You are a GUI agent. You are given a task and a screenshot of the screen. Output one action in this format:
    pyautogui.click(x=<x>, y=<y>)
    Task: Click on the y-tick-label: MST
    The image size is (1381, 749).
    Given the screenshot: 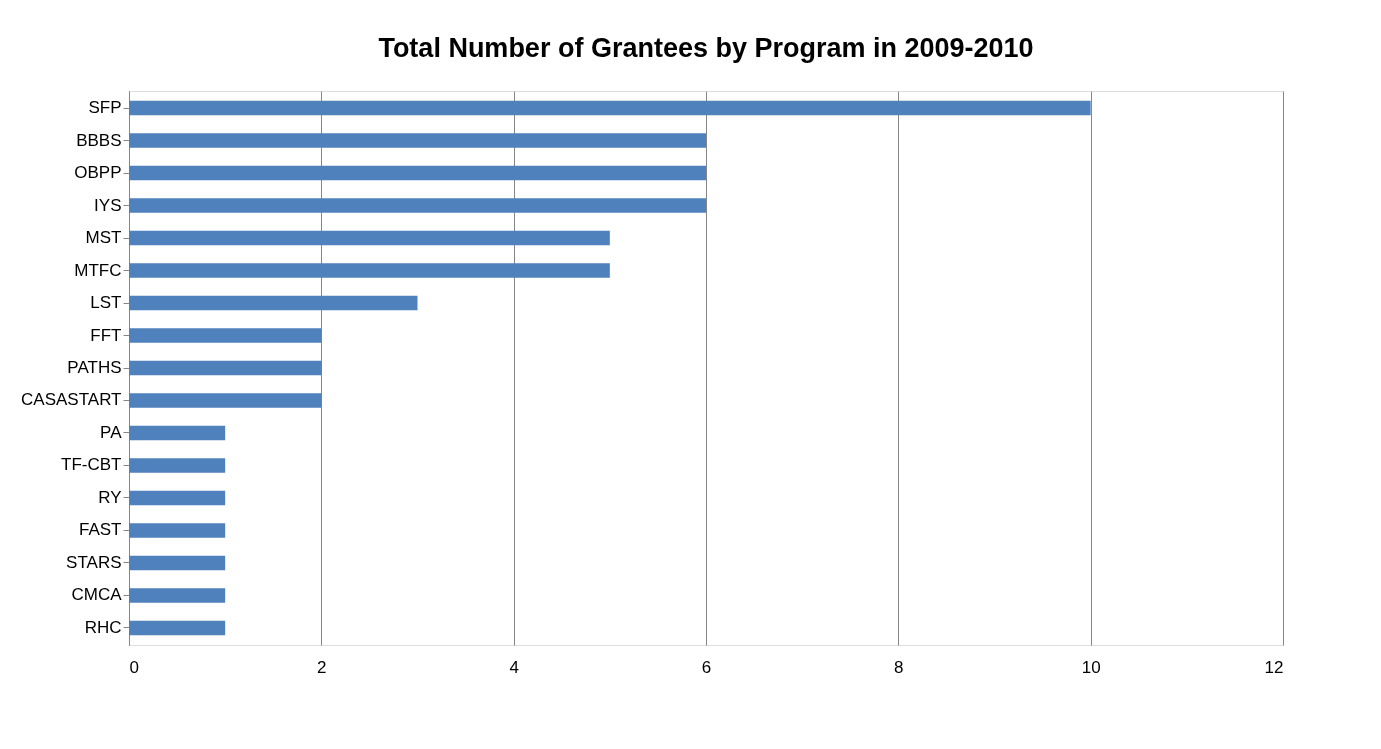 What is the action you would take?
    pyautogui.click(x=103, y=238)
    